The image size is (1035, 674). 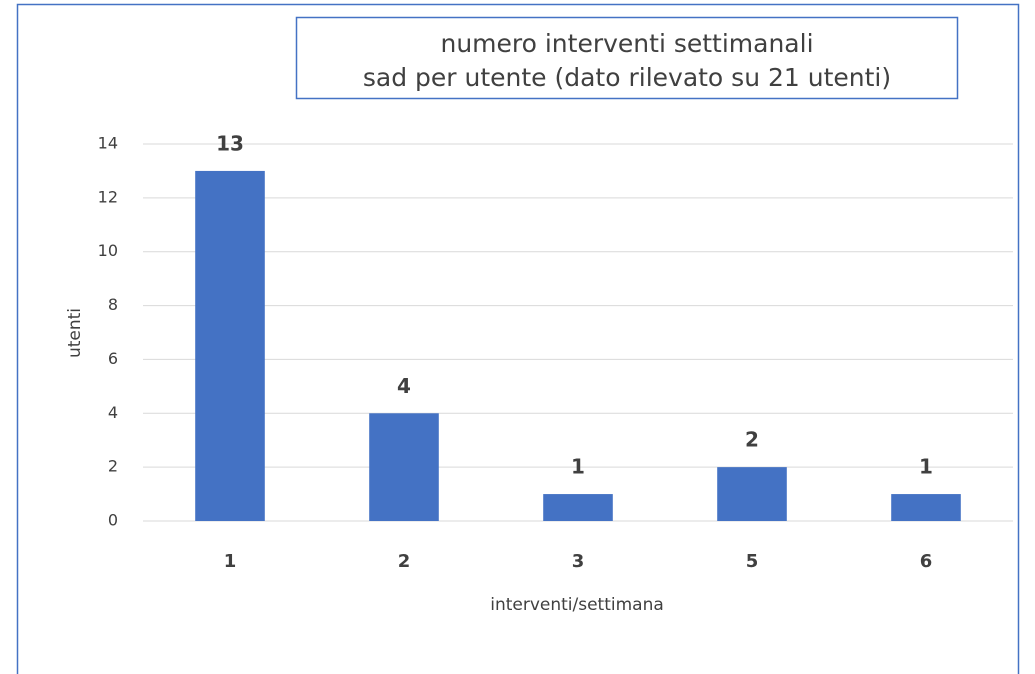 I want to click on x-tick-label: 2, so click(x=404, y=561).